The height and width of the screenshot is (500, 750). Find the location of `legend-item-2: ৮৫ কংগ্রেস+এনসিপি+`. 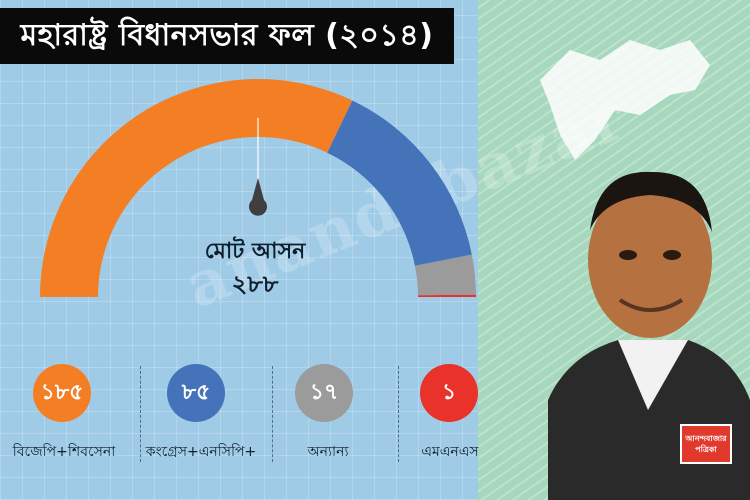

legend-item-2: ৮৫ কংগ্রেস+এনসিপি+ is located at coordinates (201, 430).